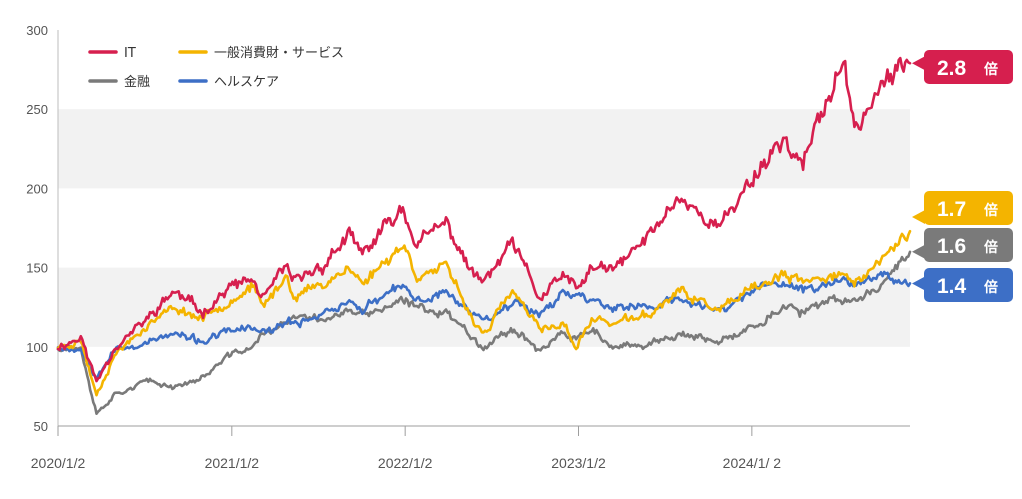 This screenshot has height=499, width=1022. I want to click on x-tick-label: 2023/1/2, so click(578, 463).